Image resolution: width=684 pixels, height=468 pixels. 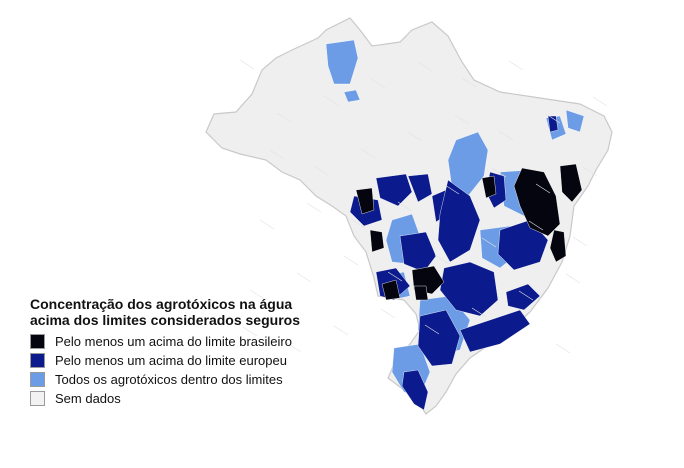 I want to click on legend-label: Sem dados, so click(x=88, y=398).